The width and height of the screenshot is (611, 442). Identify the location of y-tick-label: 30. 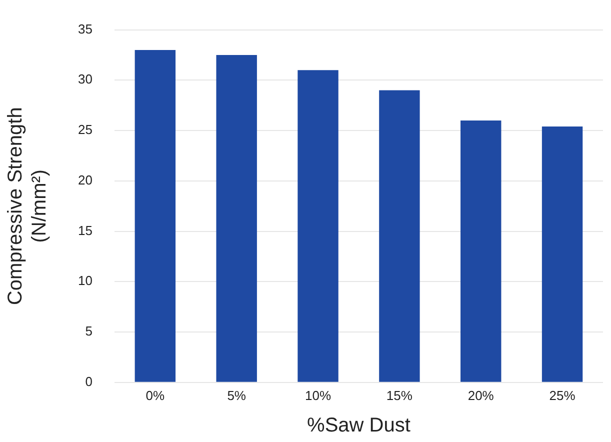
(85, 79).